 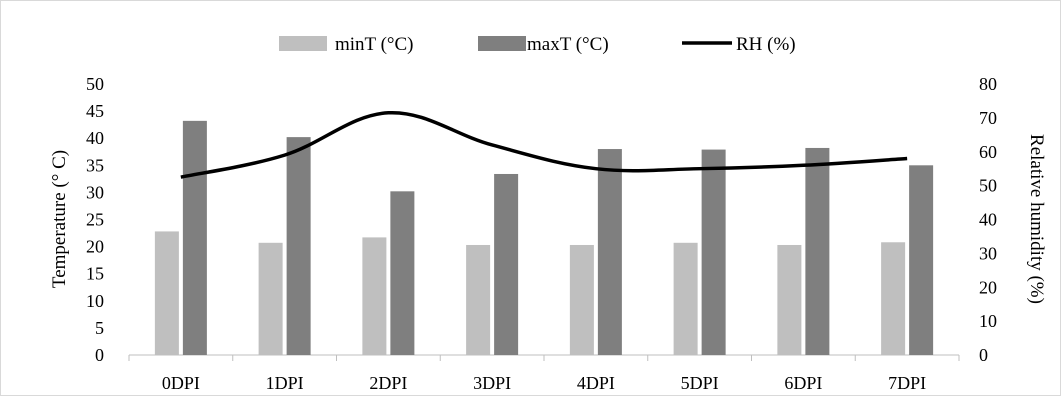 What do you see at coordinates (988, 84) in the screenshot?
I see `y2-tick-label: 80` at bounding box center [988, 84].